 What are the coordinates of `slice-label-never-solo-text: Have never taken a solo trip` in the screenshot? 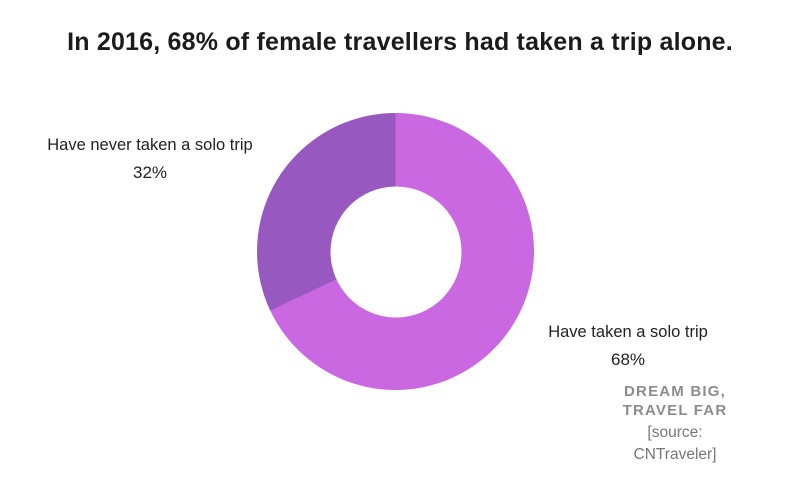 It's located at (150, 145).